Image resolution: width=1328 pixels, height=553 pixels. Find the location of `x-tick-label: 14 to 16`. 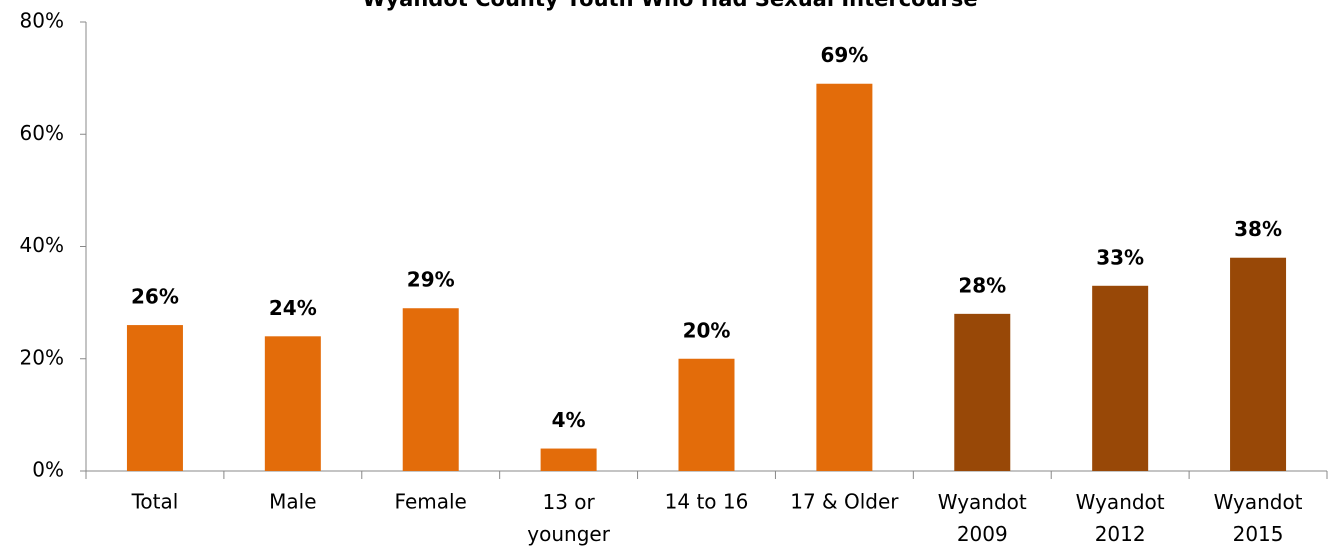

x-tick-label: 14 to 16 is located at coordinates (707, 502).